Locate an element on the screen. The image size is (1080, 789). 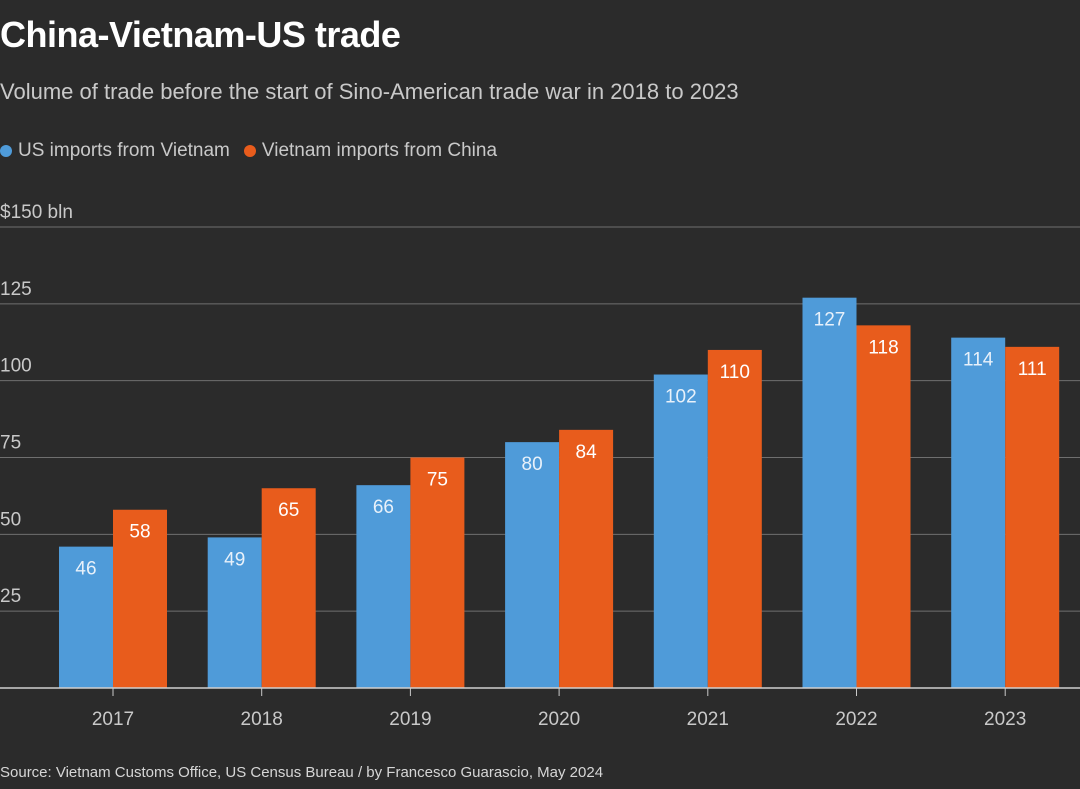
legend-label-us-imports: US imports from Vietnam is located at coordinates (124, 150).